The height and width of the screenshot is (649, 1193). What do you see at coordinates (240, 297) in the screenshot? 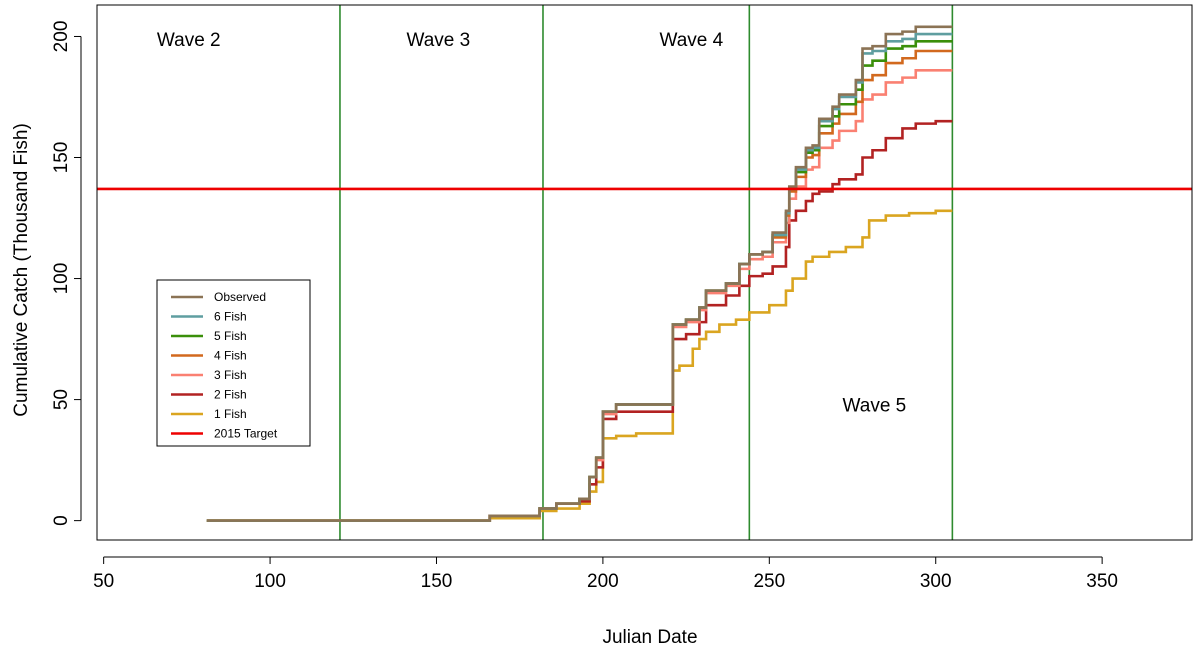
I see `legend-label-observed: Observed` at bounding box center [240, 297].